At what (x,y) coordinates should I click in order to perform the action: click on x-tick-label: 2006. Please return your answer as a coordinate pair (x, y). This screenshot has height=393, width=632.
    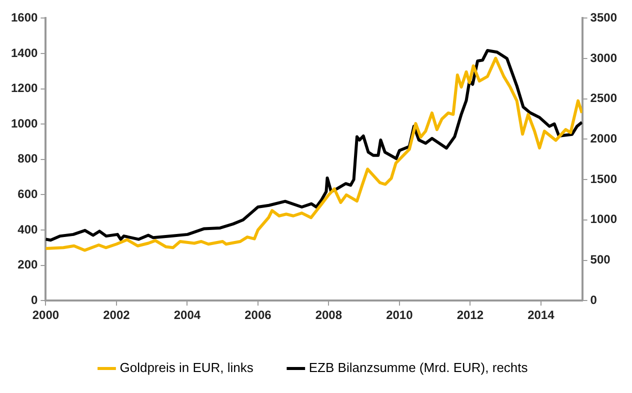
    Looking at the image, I should click on (258, 315).